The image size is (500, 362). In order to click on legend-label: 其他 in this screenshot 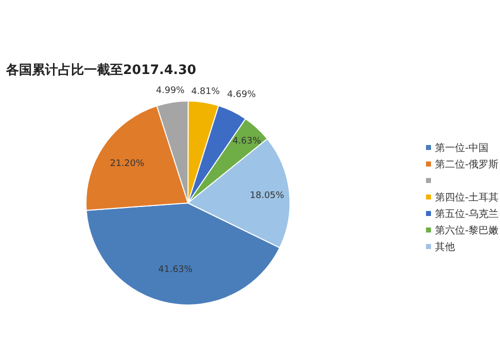, I will do `click(445, 247)`.